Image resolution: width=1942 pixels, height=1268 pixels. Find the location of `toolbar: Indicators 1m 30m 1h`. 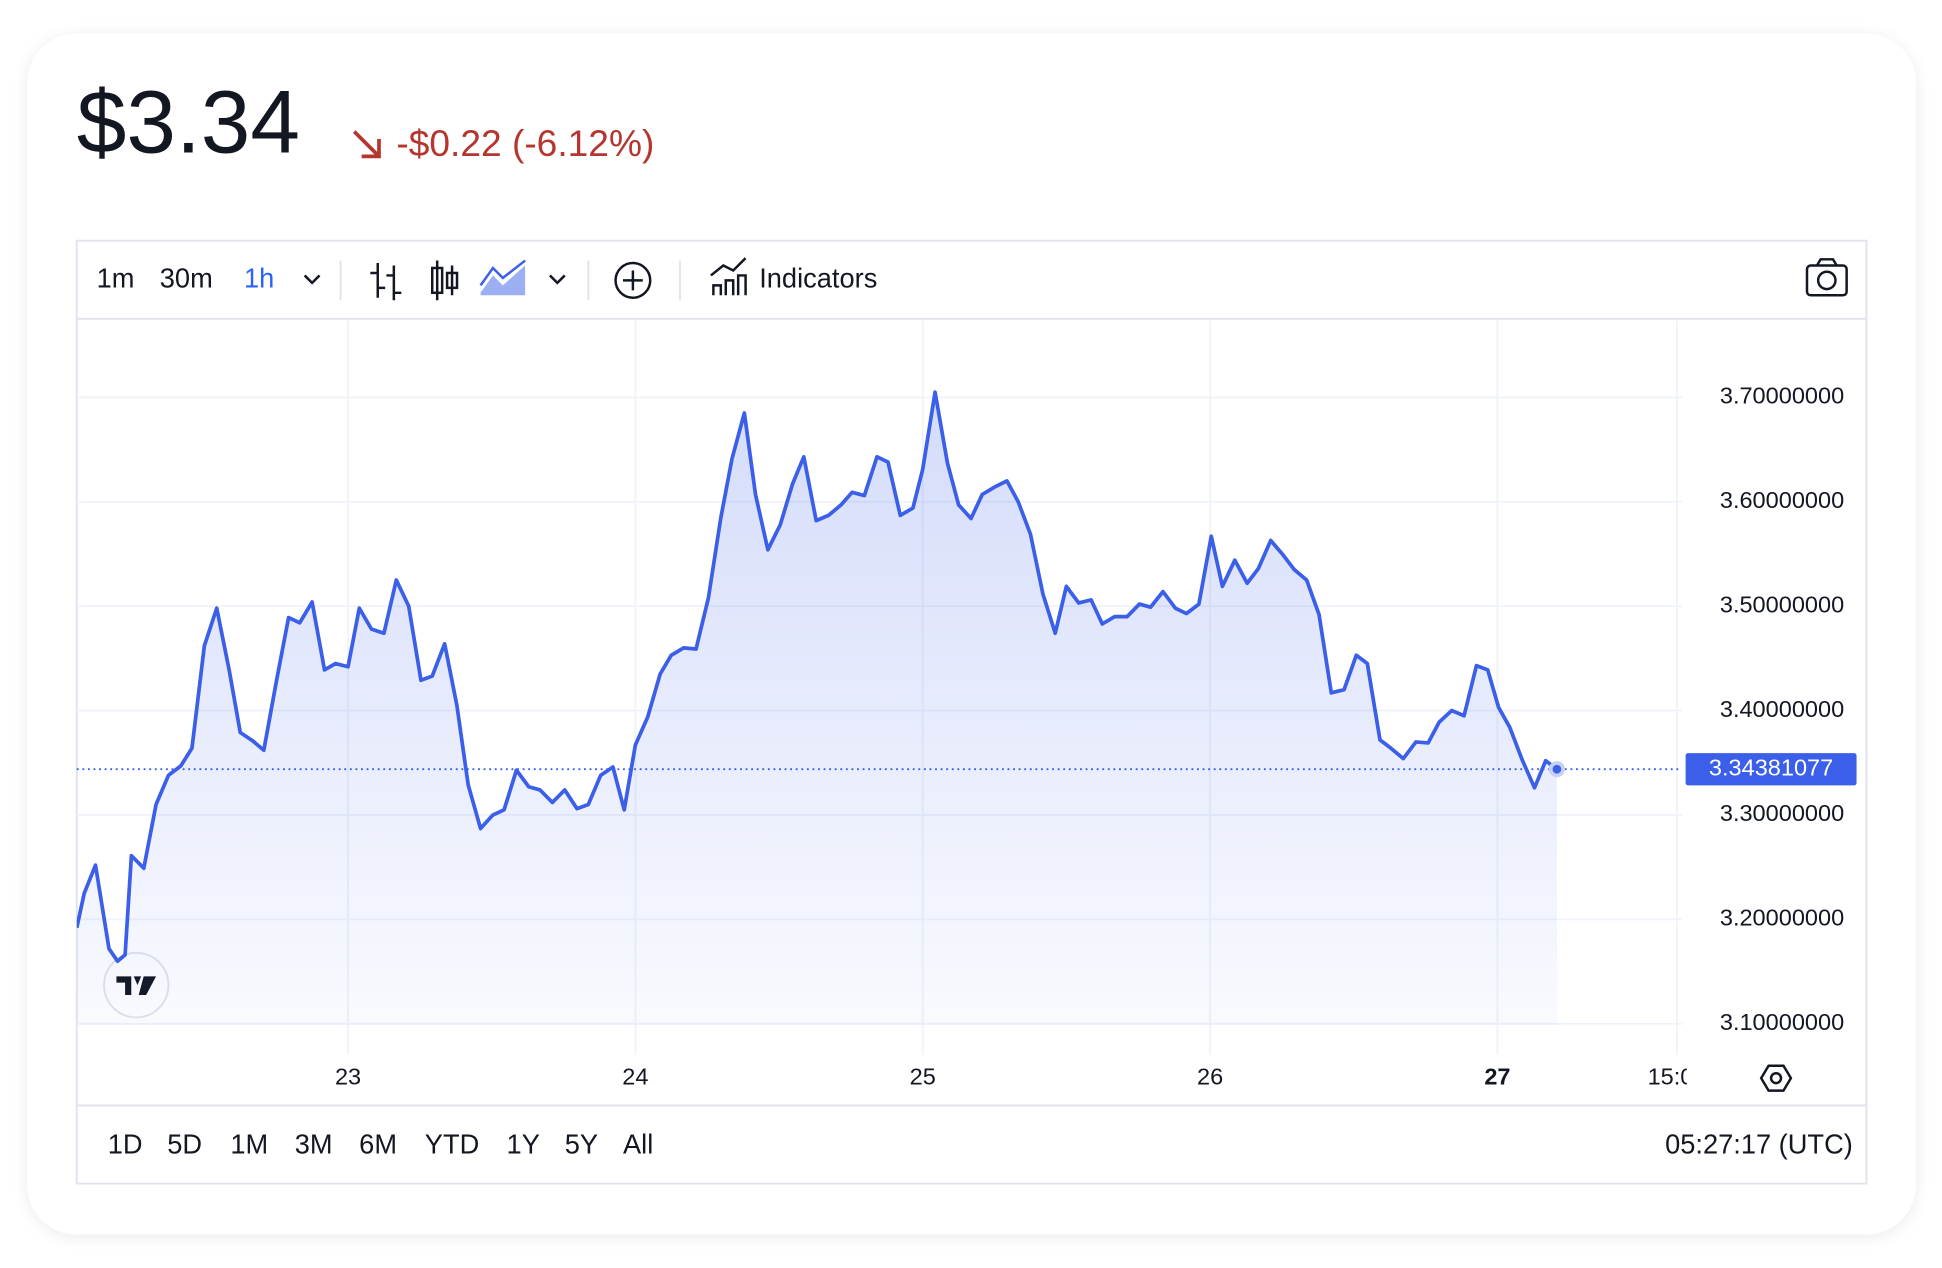

toolbar: Indicators 1m 30m 1h is located at coordinates (972, 279).